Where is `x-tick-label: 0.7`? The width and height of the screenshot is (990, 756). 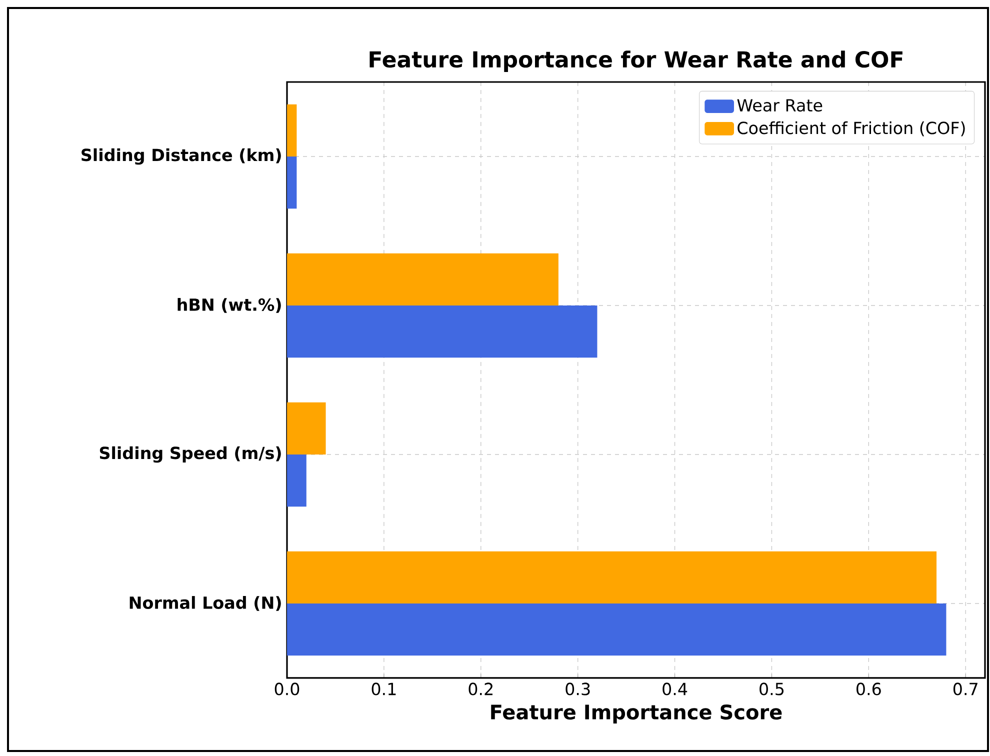 x-tick-label: 0.7 is located at coordinates (965, 689).